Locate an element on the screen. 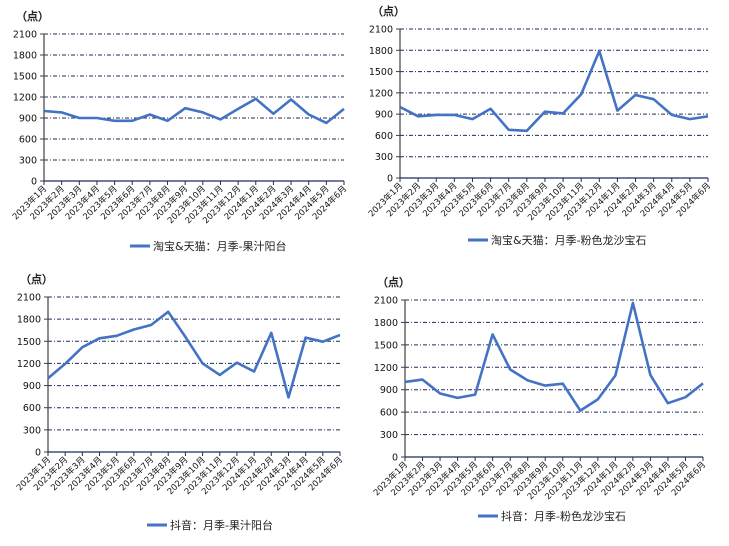 The image size is (729, 546). legend-label: 抖音：月季-果汁阳台 is located at coordinates (221, 525).